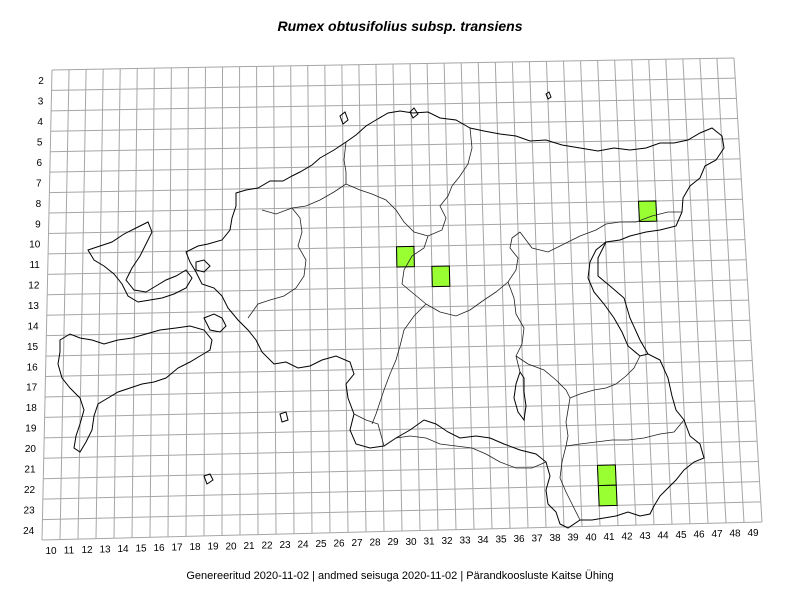  Describe the element at coordinates (465, 540) in the screenshot. I see `column-label: 33` at that location.